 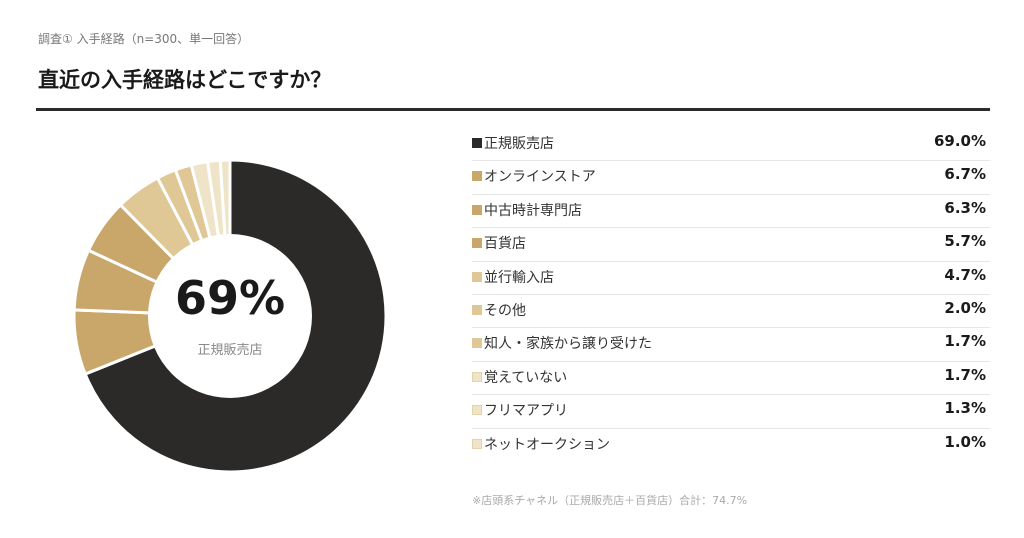 I want to click on legend-row: その他 2.0%, so click(x=731, y=312).